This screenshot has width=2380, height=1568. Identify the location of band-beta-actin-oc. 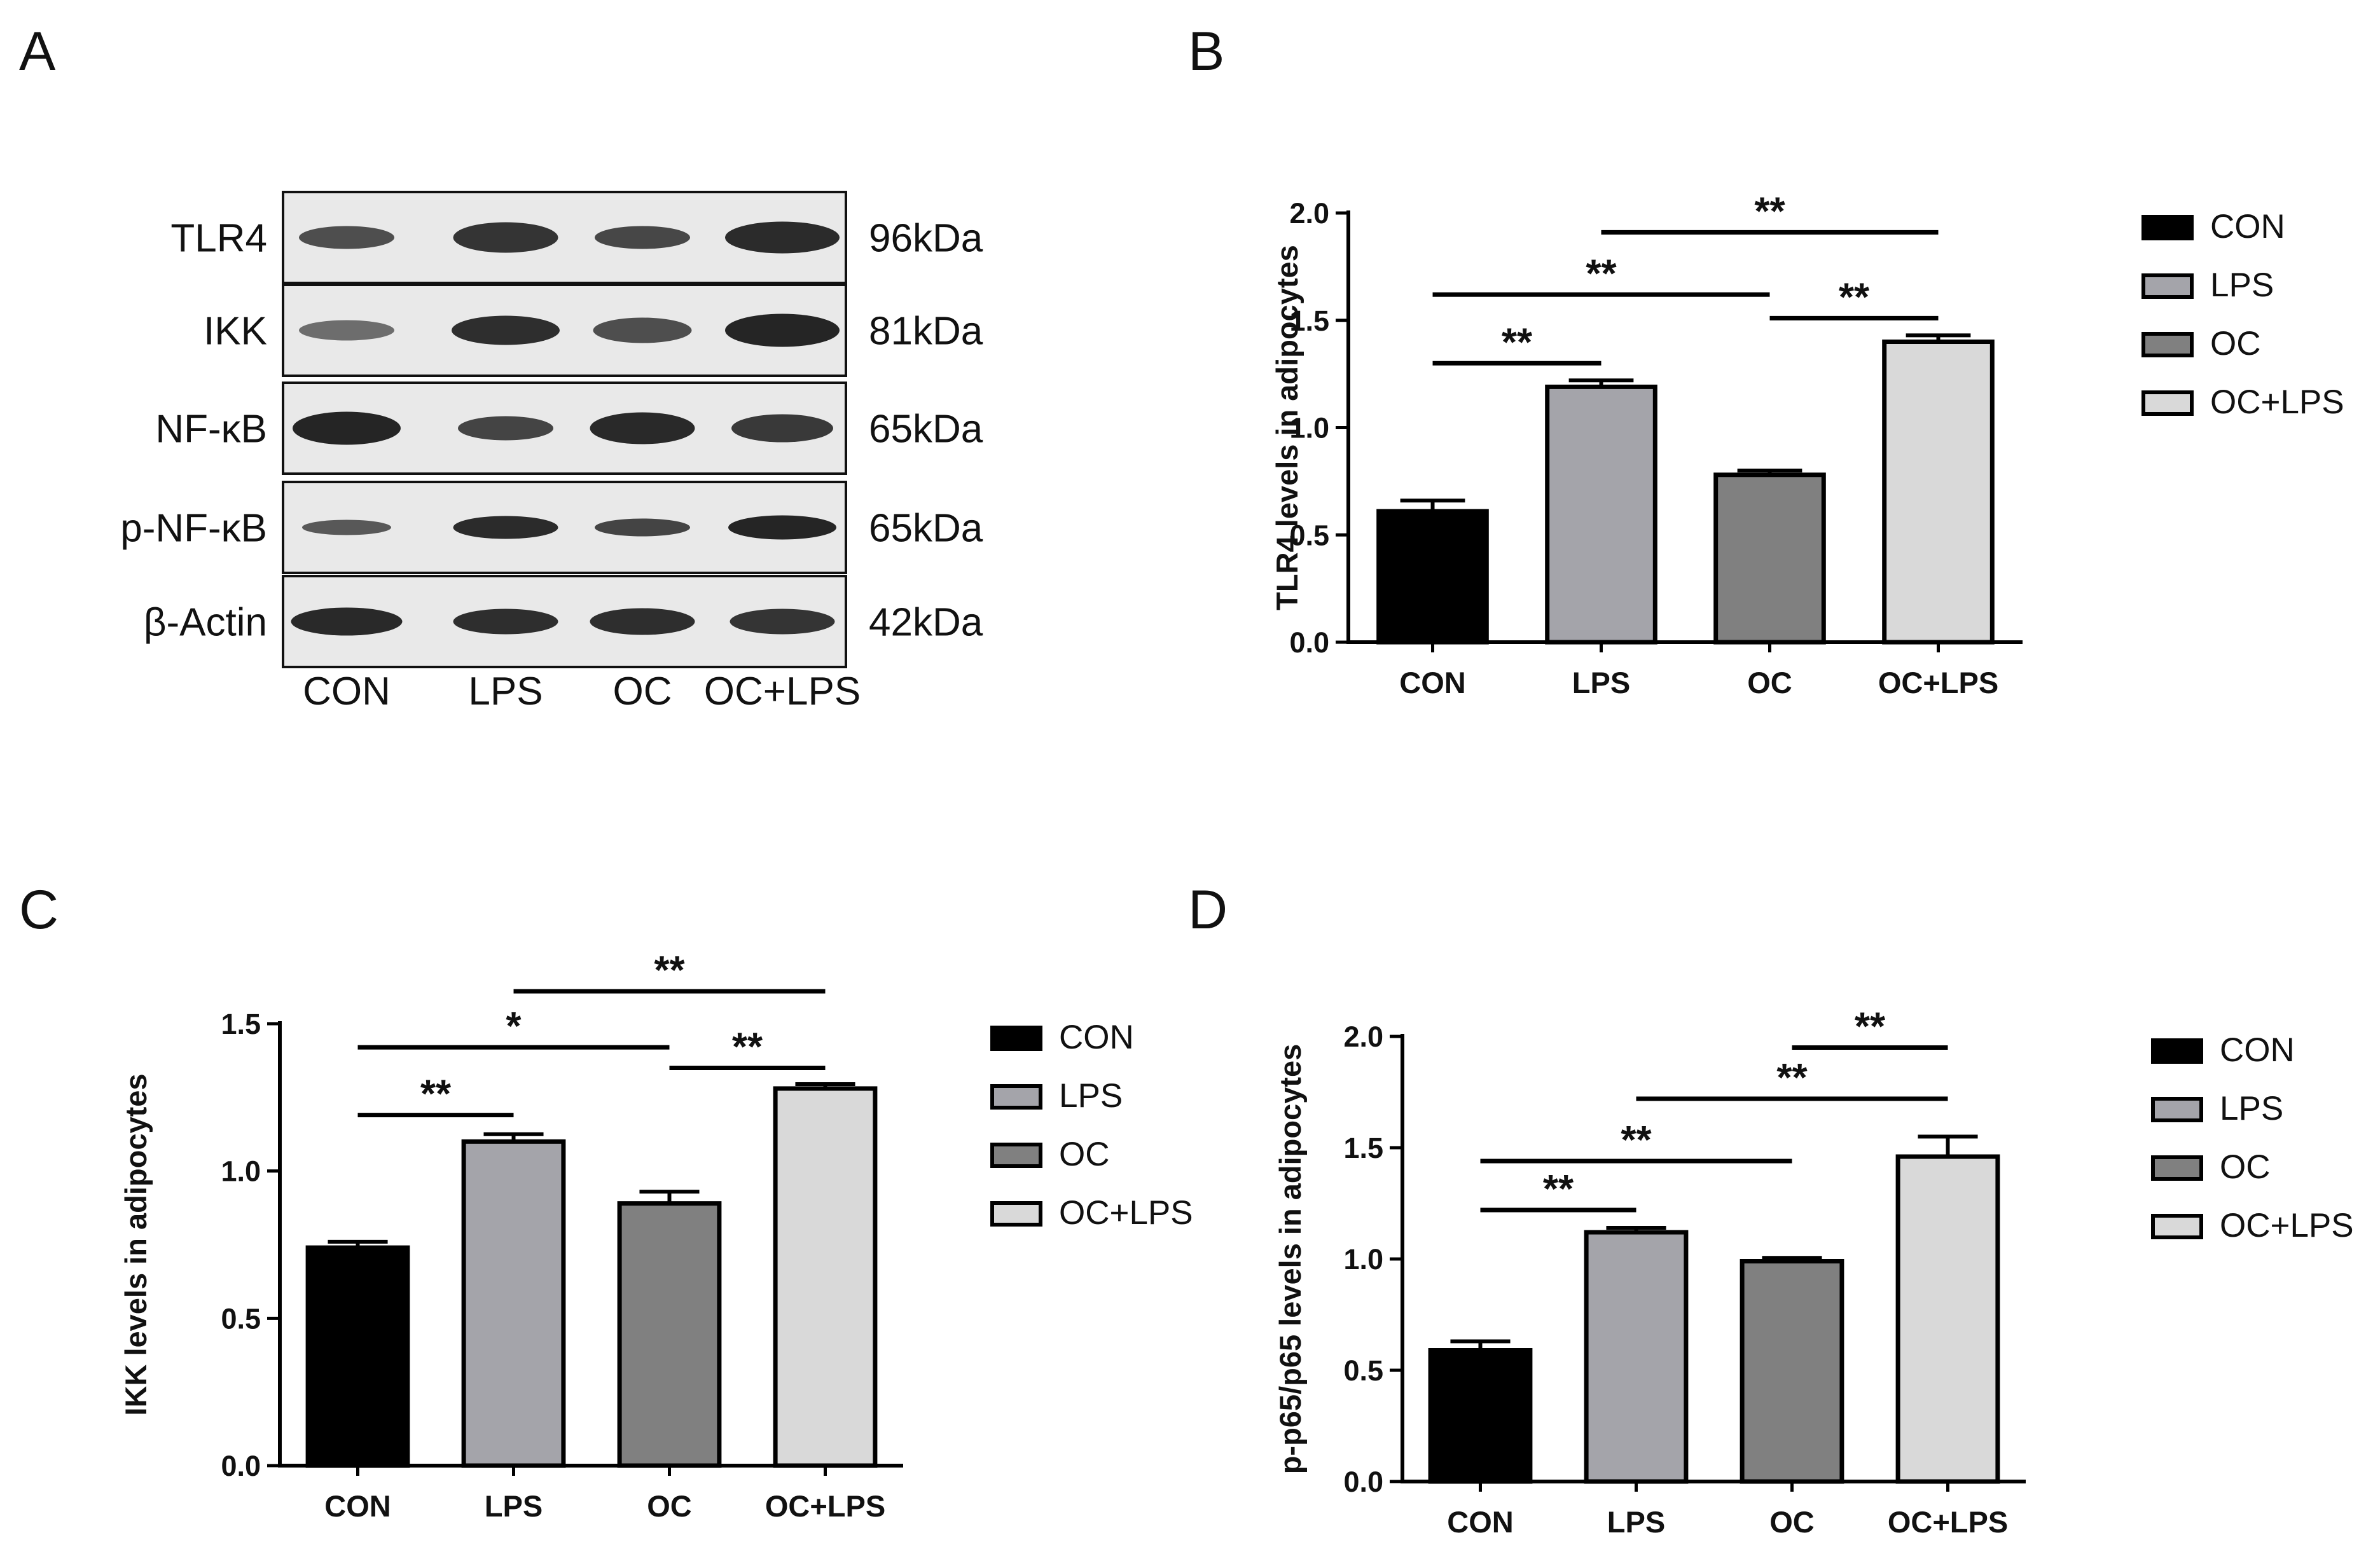
(642, 621).